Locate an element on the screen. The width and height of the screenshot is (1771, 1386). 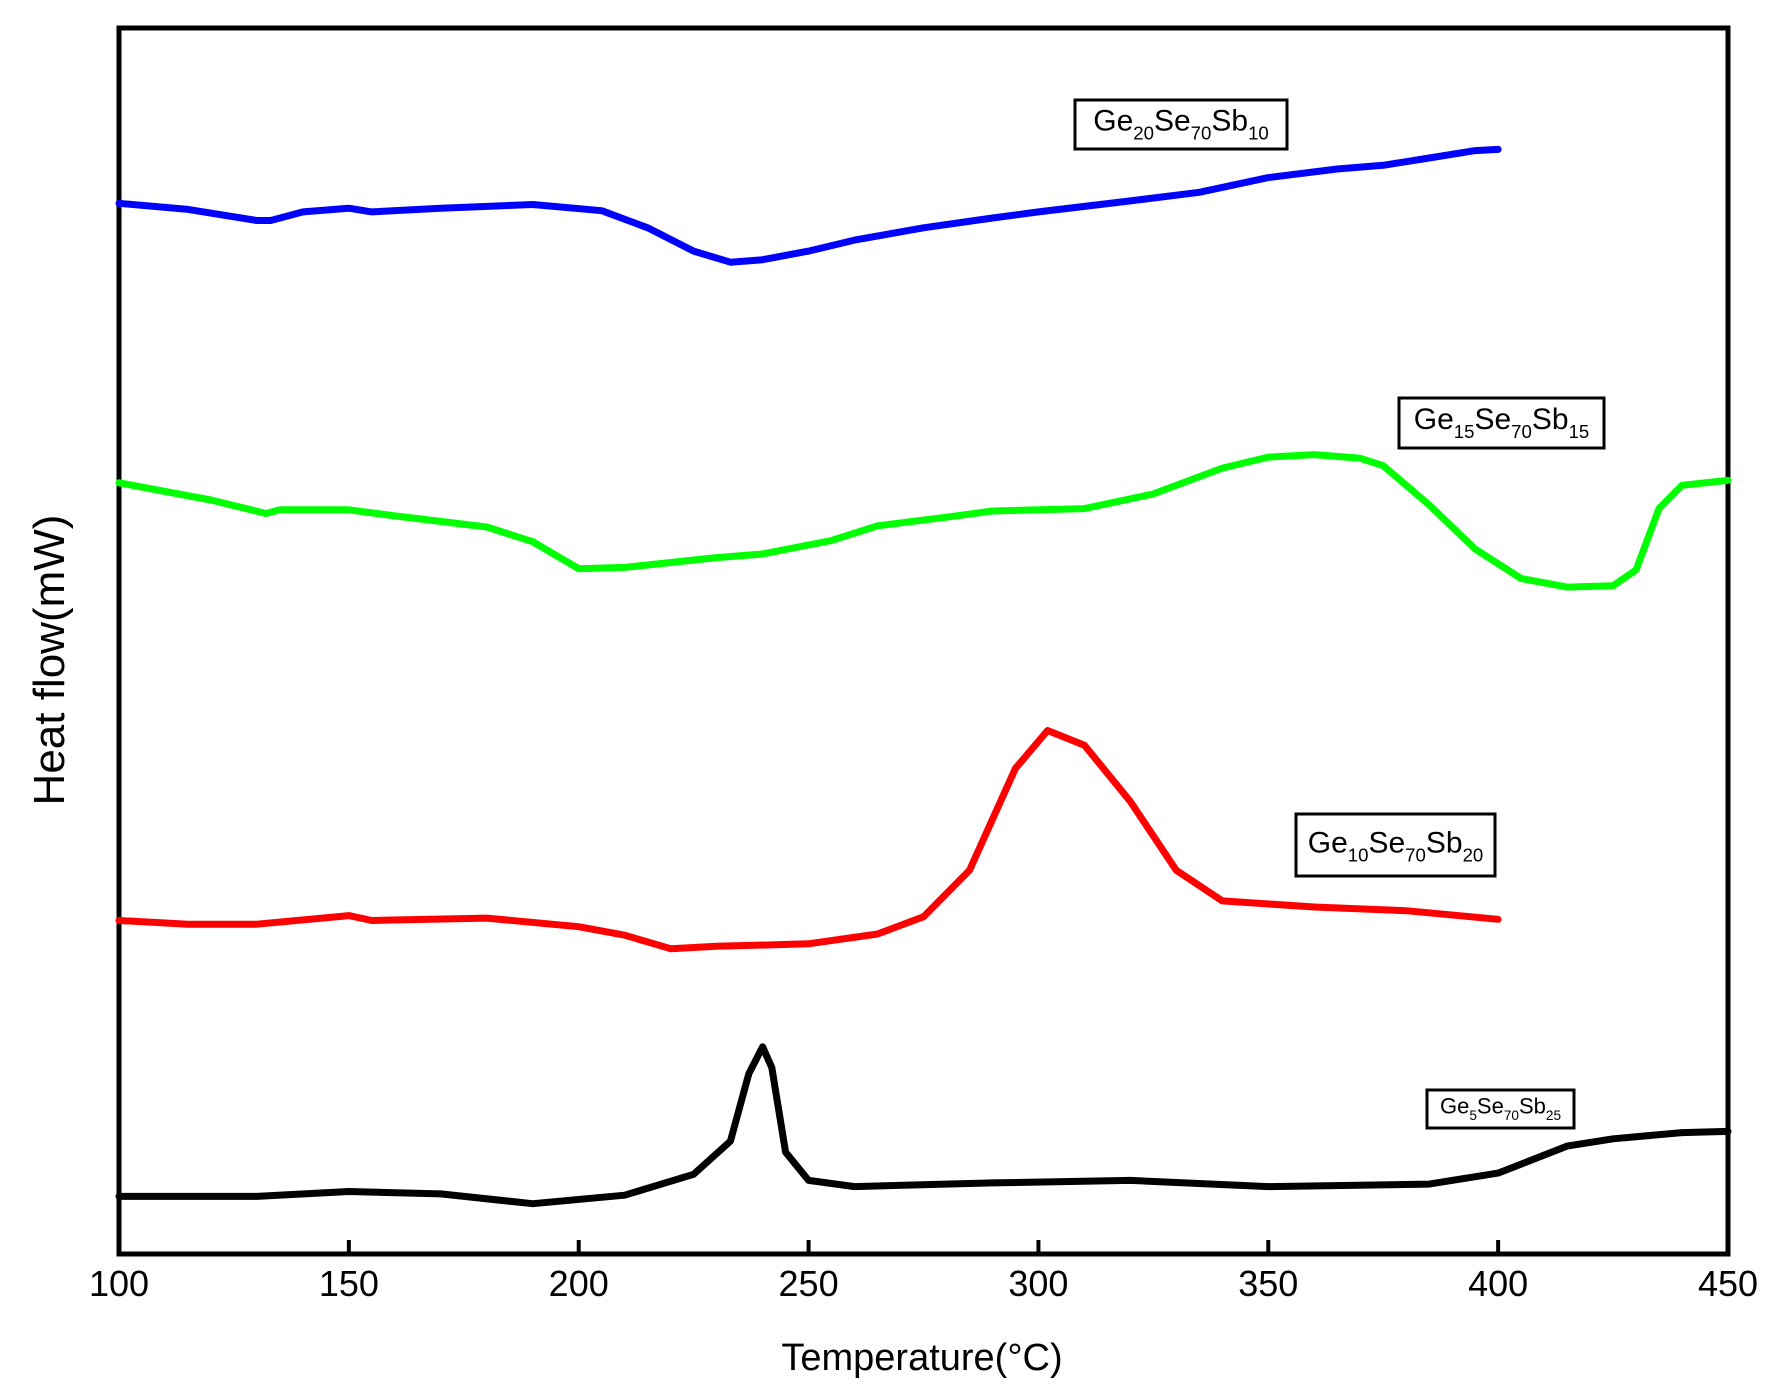
series-label: Ge20​Se70​Sb10​ is located at coordinates (1181, 123).